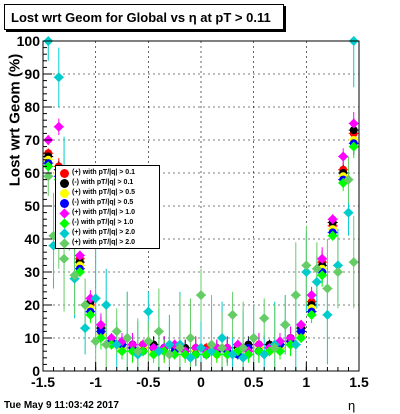 The height and width of the screenshot is (414, 400). What do you see at coordinates (104, 212) in the screenshot?
I see `legend-label: (+) with pT/|q| > 1.0` at bounding box center [104, 212].